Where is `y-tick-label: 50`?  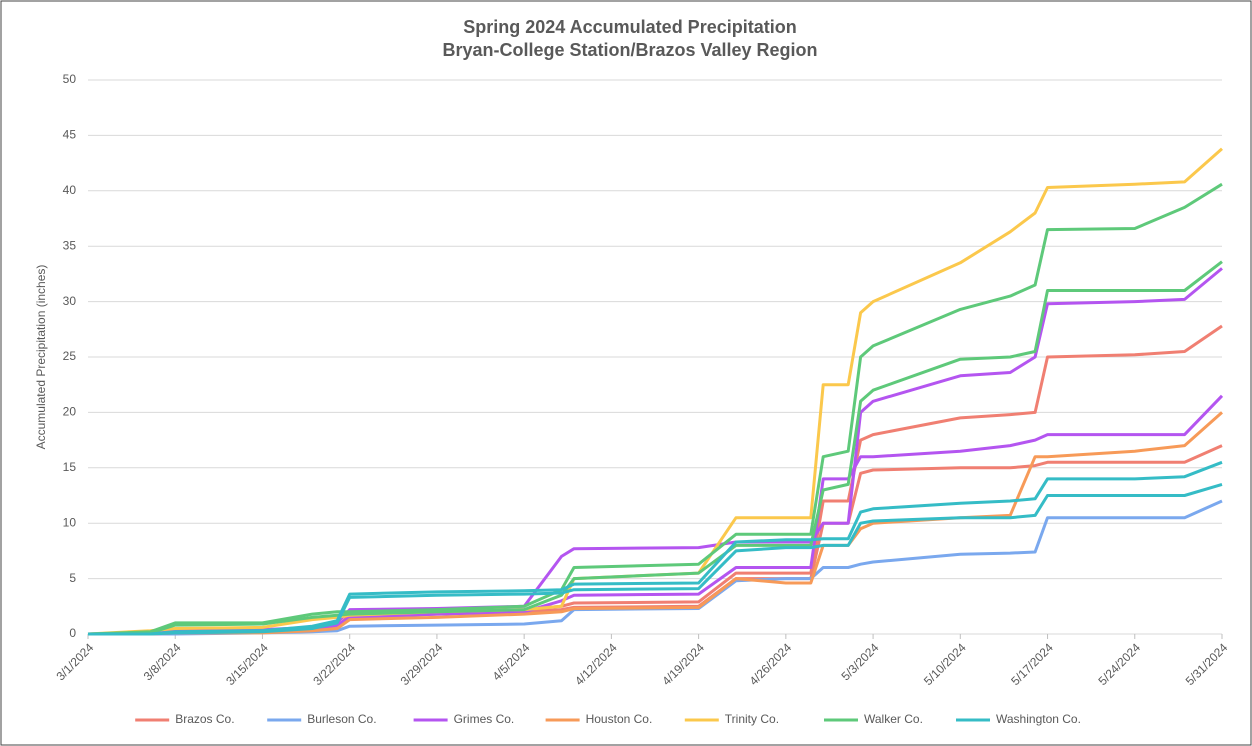
y-tick-label: 50 is located at coordinates (70, 79).